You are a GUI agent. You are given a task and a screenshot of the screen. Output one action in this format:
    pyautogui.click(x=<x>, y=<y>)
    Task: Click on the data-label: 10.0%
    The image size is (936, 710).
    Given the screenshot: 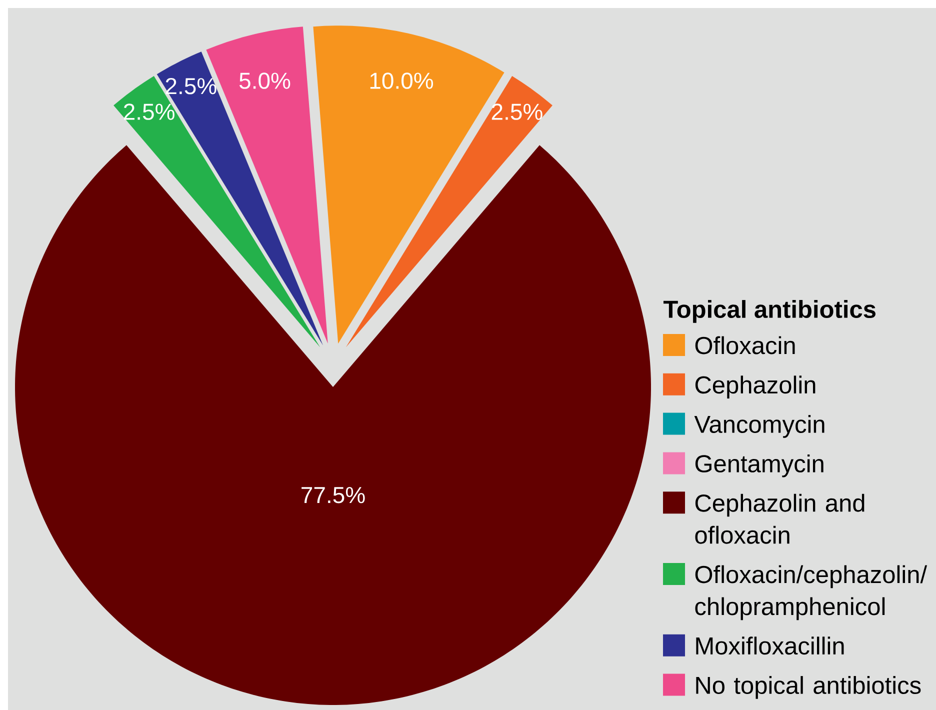 What is the action you would take?
    pyautogui.click(x=402, y=80)
    